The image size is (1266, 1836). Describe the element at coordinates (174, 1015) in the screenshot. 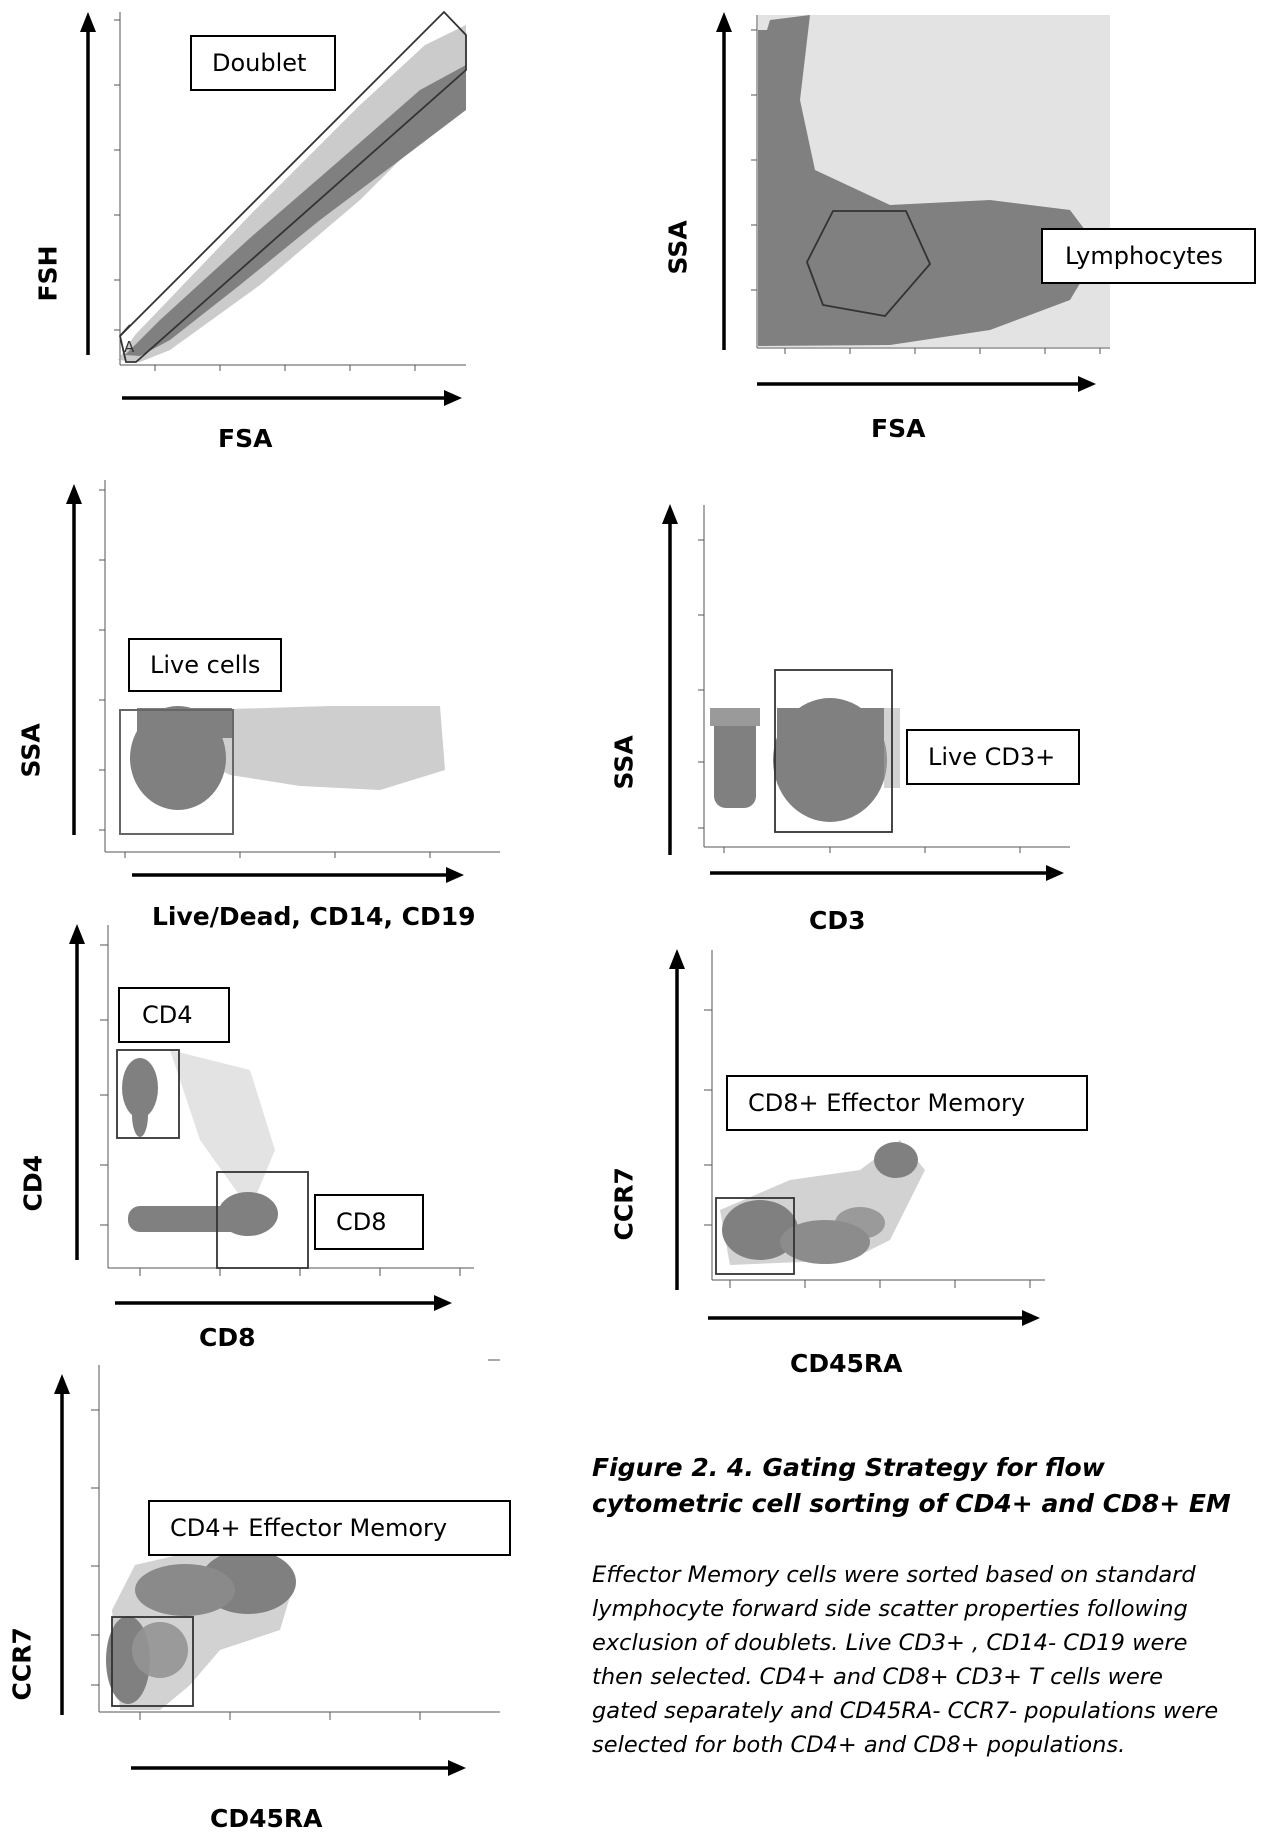

I see `gate-label-cd4: CD4` at that location.